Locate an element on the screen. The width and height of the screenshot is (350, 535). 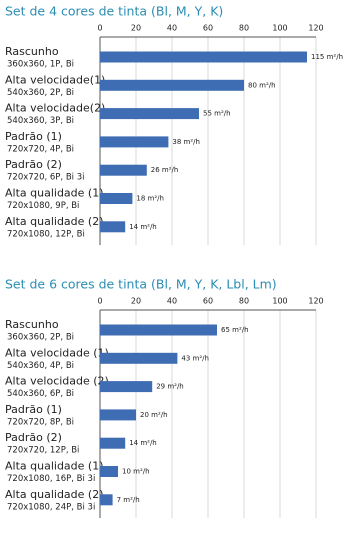
category-detail: 540x360, 4P, Bi is located at coordinates (40, 366).